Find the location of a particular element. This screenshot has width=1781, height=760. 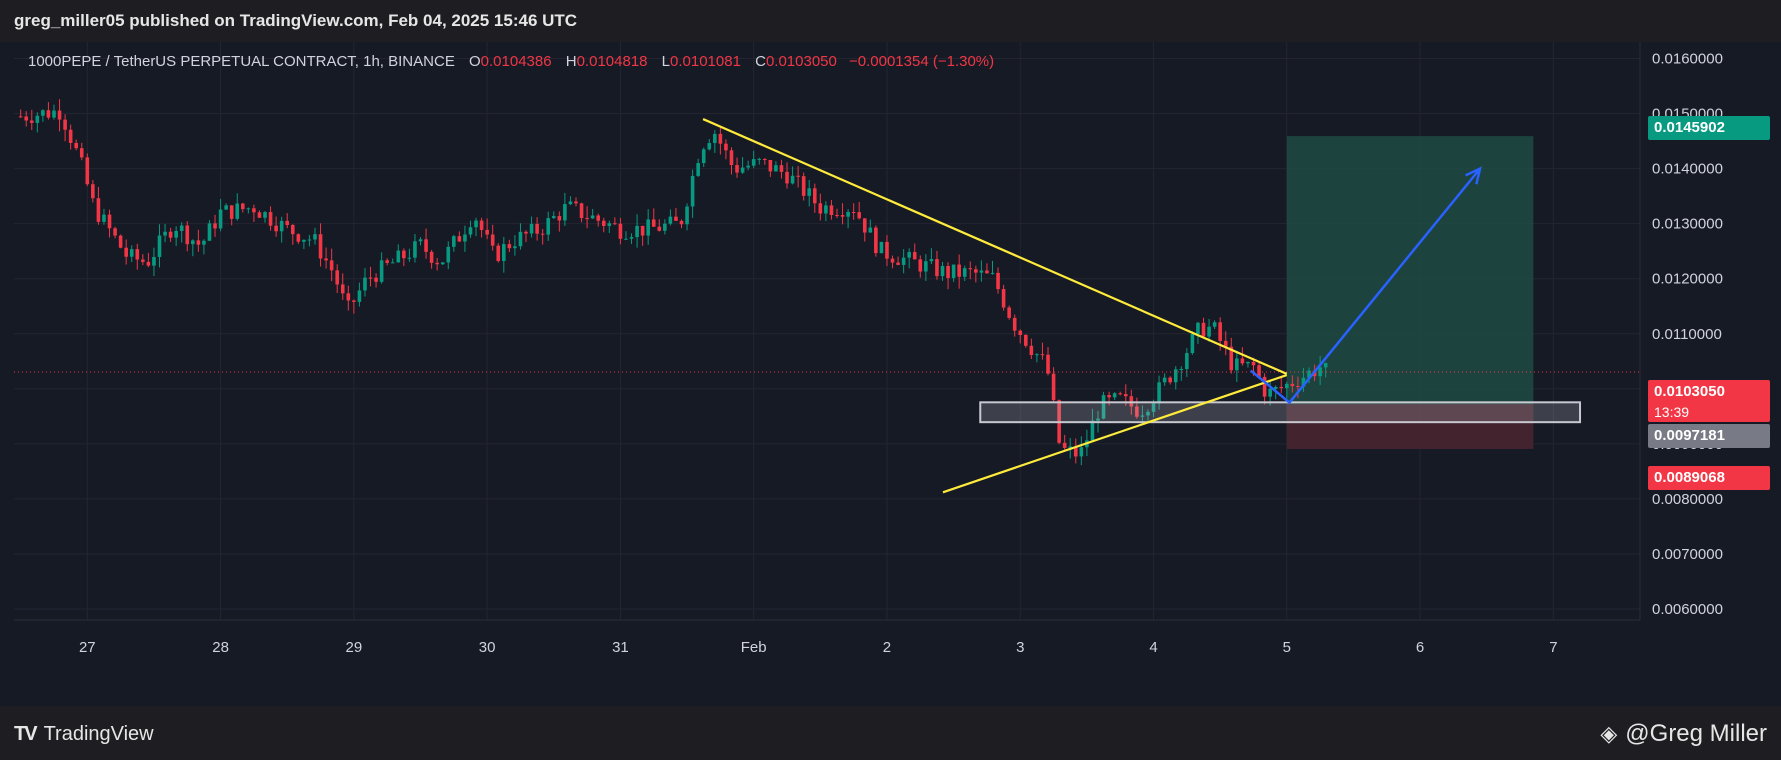

stop-zone is located at coordinates (1410, 426).